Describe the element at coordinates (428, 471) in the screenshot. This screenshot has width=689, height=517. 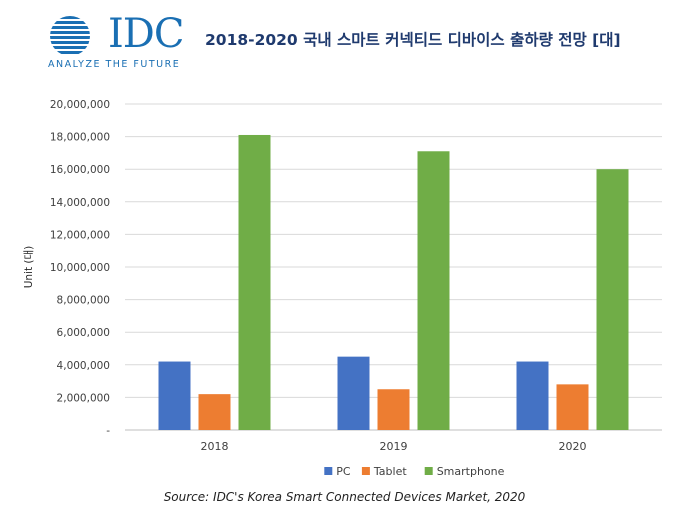
I see `legend-swatch-smartphone` at that location.